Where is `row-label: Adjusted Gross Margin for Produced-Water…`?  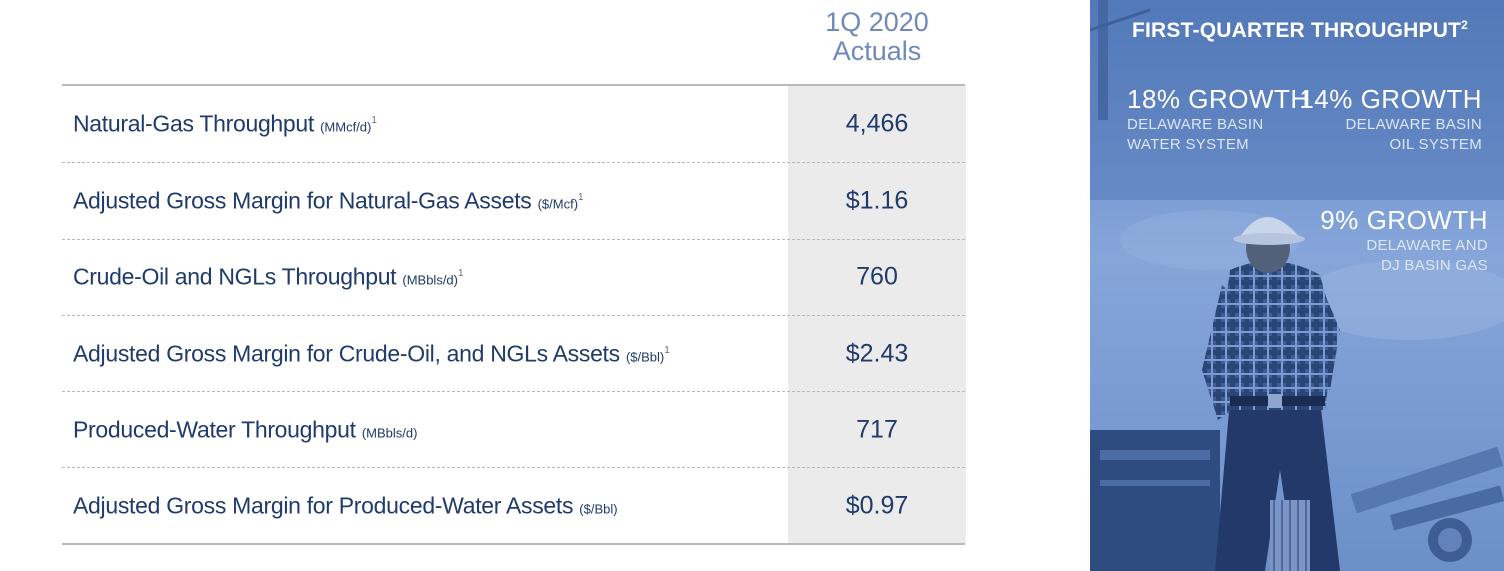
row-label: Adjusted Gross Margin for Produced-Water… is located at coordinates (345, 506).